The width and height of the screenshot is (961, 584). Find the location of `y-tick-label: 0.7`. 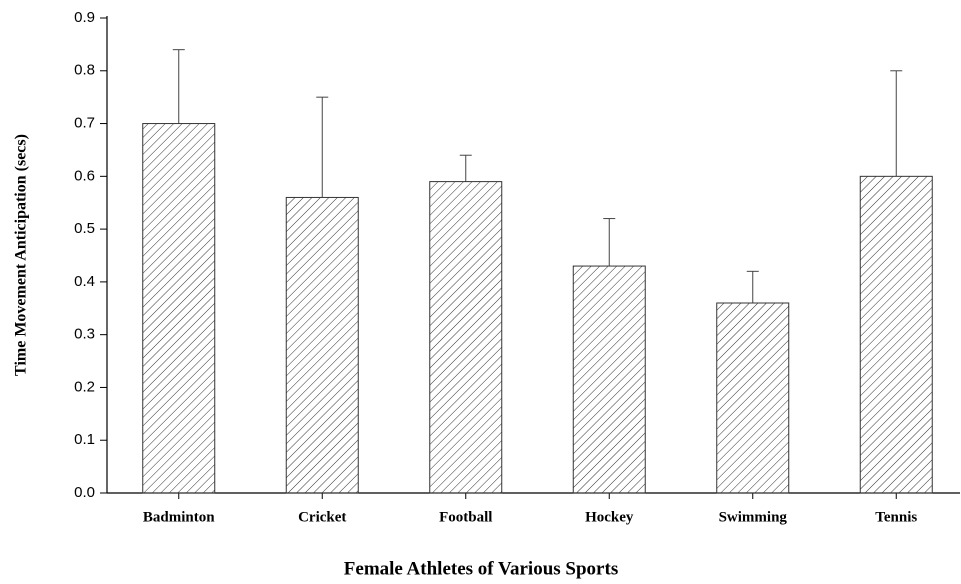

y-tick-label: 0.7 is located at coordinates (84, 123).